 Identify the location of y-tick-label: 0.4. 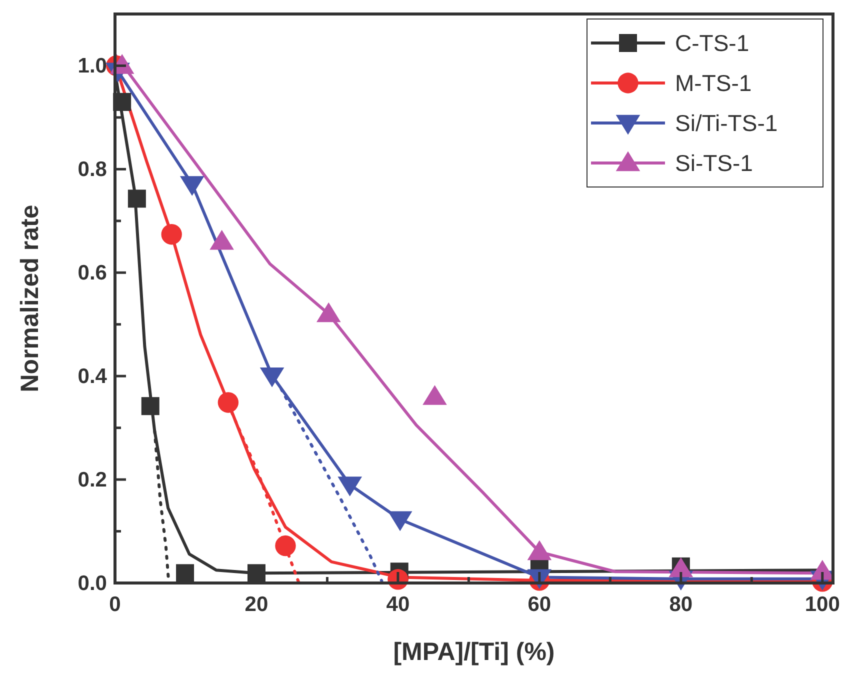
(93, 376).